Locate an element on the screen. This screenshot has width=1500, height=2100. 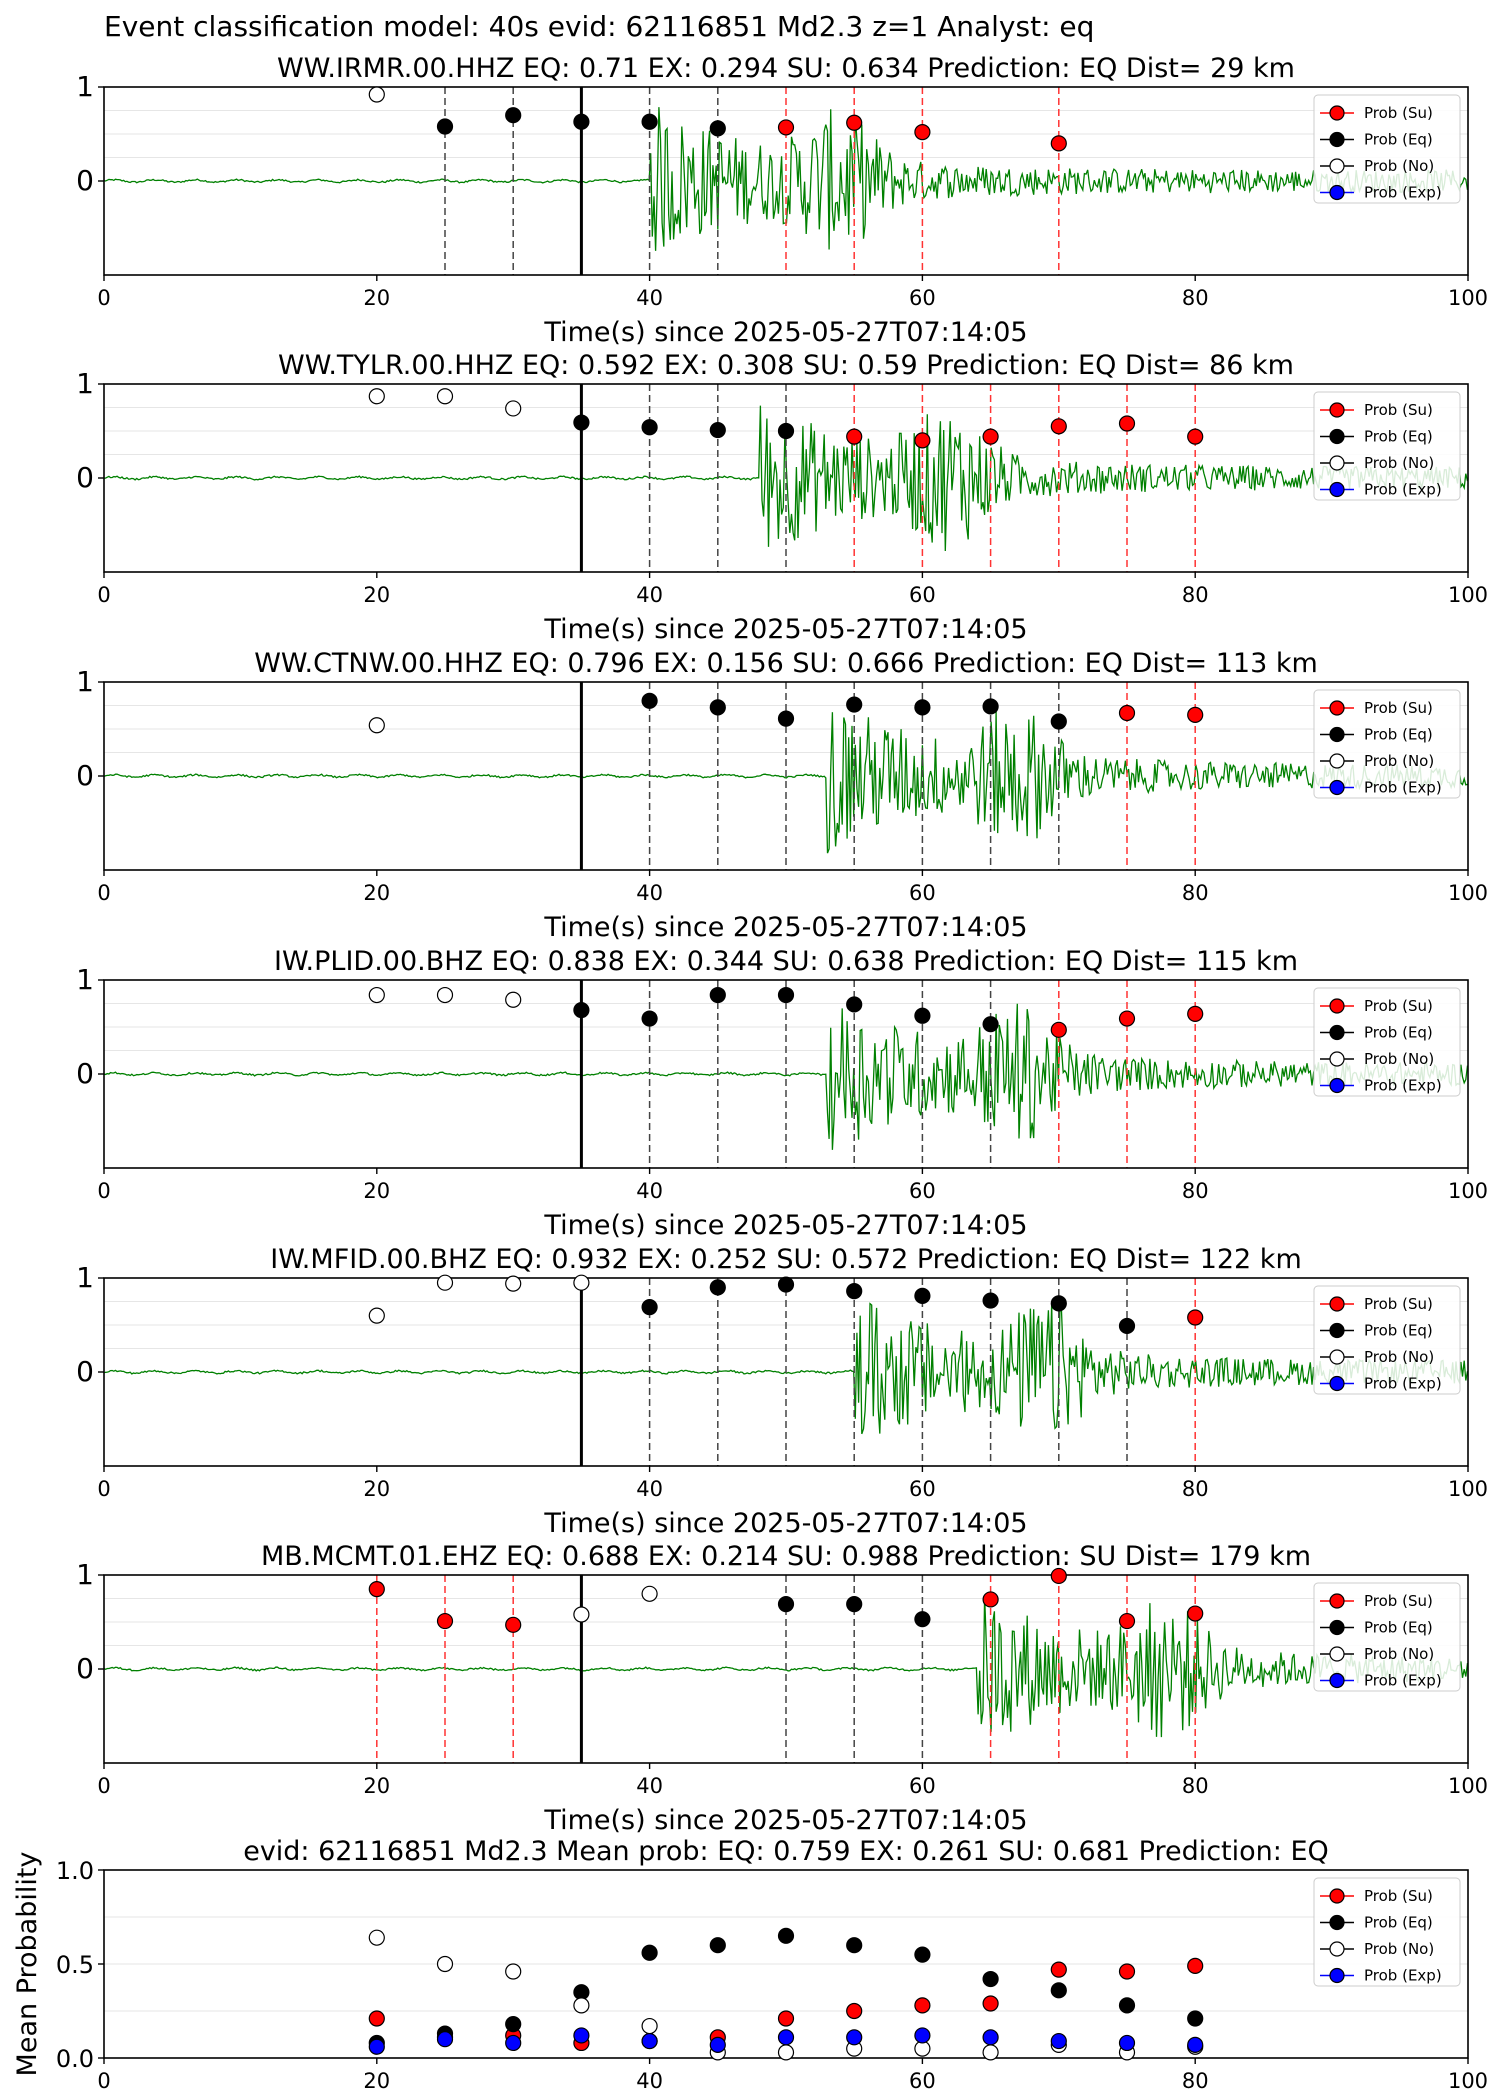
point-exp is located at coordinates (649, 2041).